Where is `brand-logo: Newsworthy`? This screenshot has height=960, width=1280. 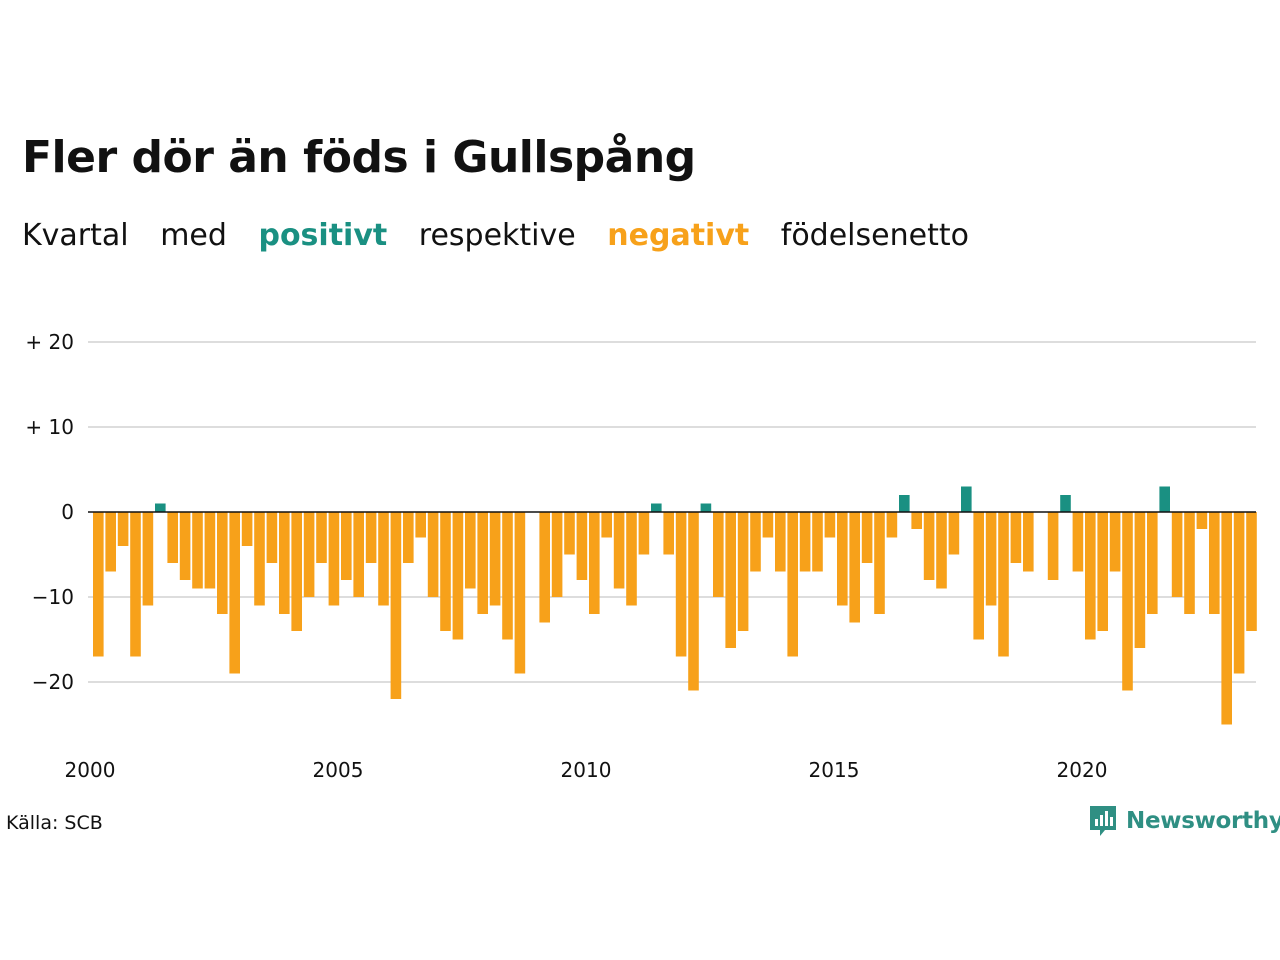
brand-logo: Newsworthy is located at coordinates (1184, 821).